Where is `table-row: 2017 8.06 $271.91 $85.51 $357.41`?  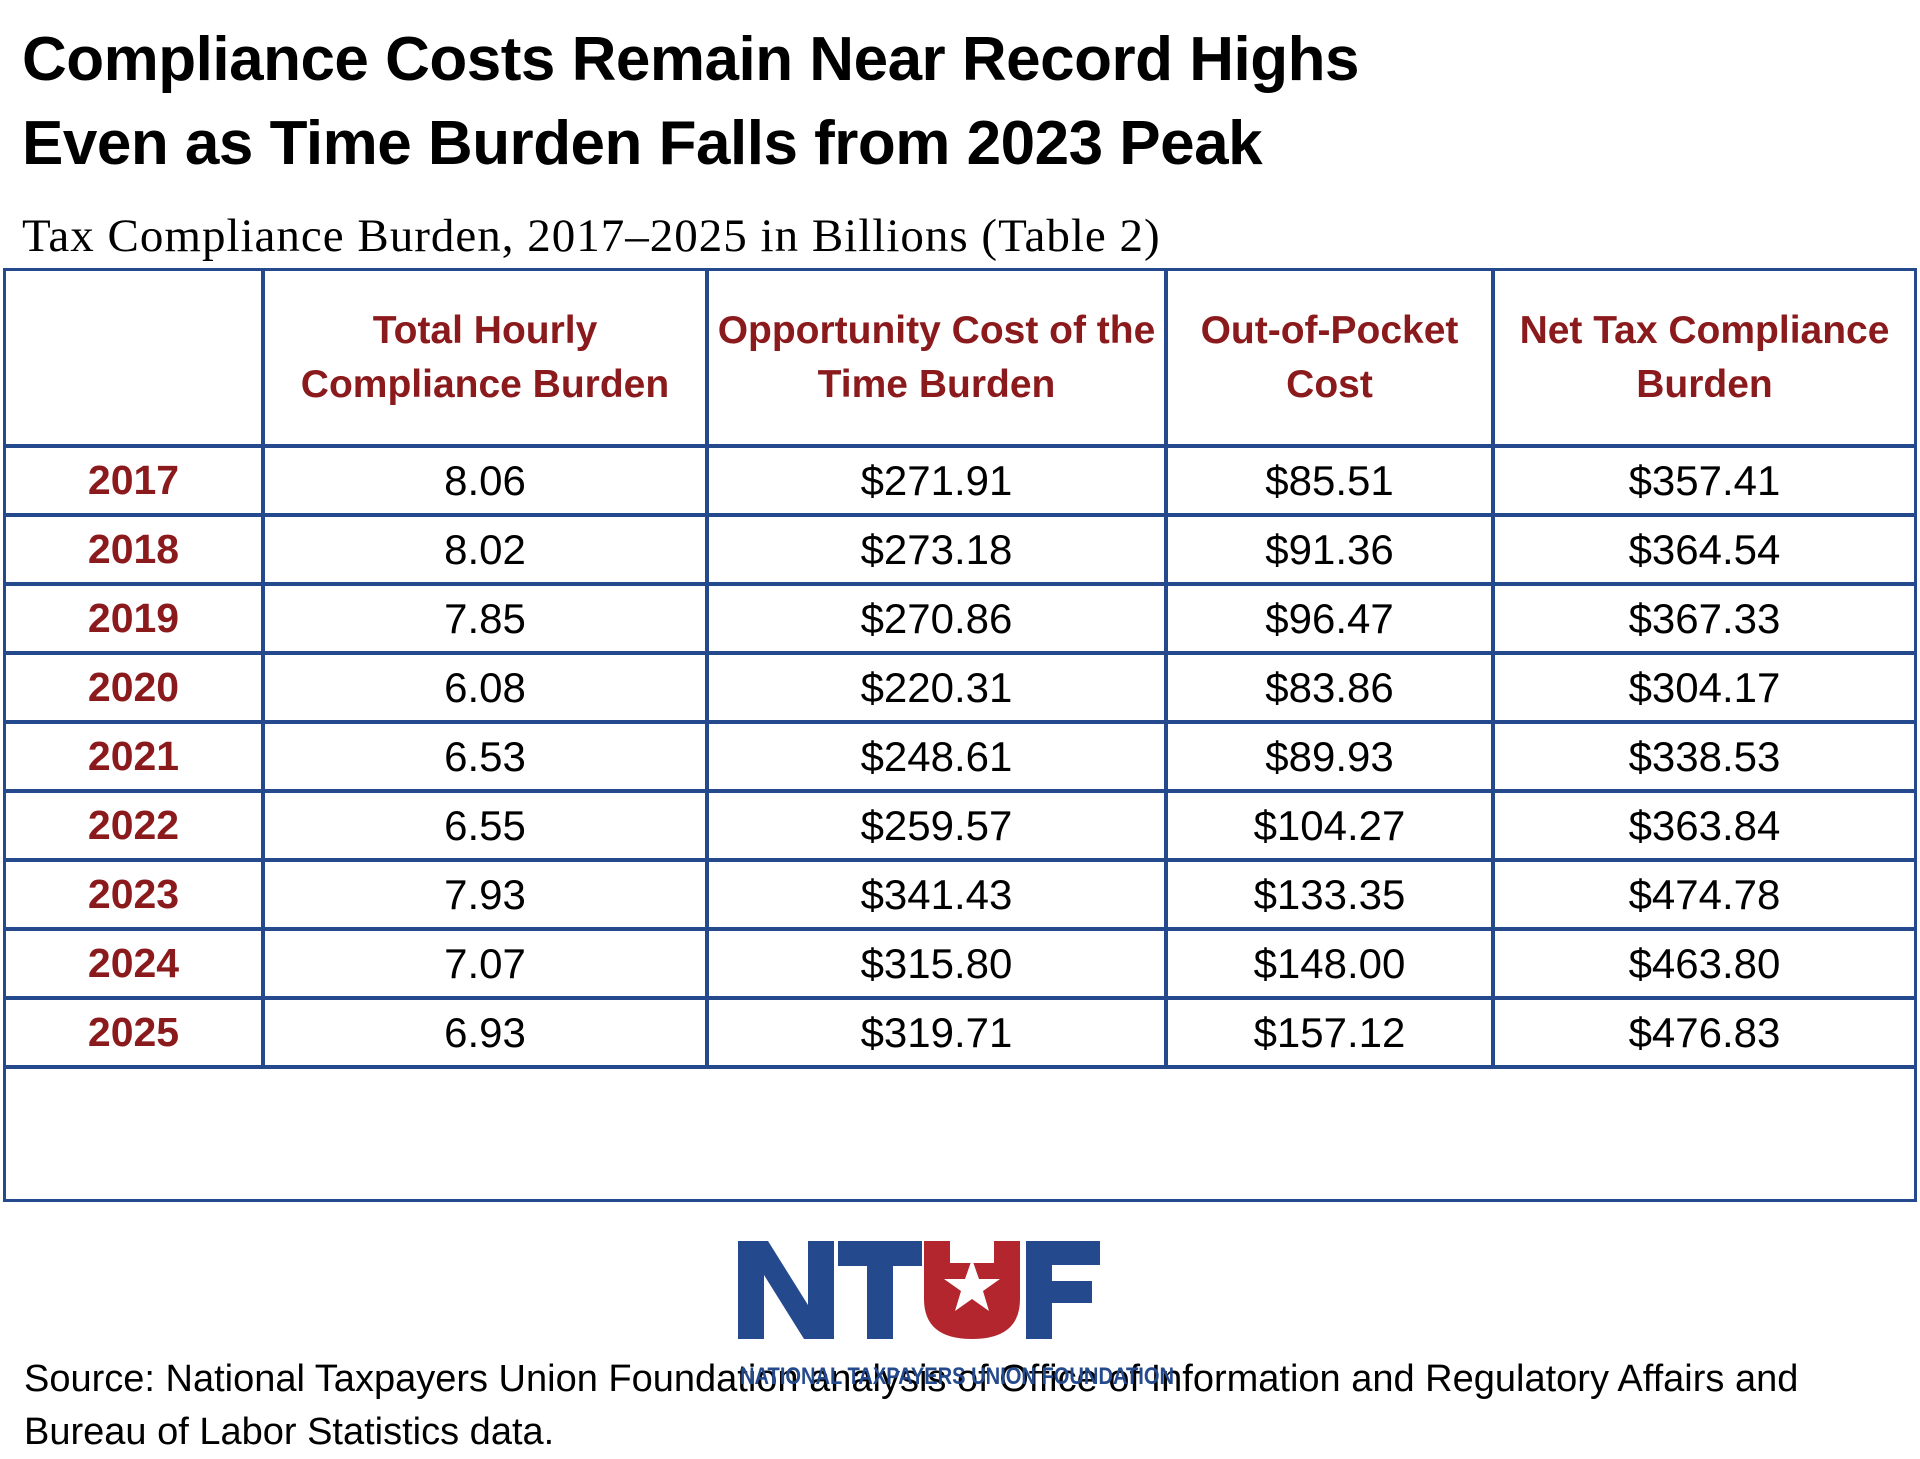 table-row: 2017 8.06 $271.91 $85.51 $357.41 is located at coordinates (960, 480).